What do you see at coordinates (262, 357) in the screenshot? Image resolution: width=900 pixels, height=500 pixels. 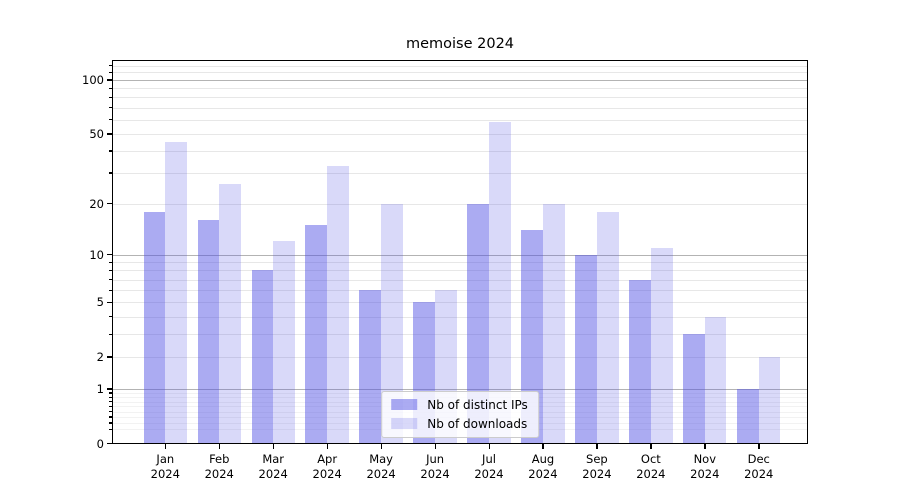 I see `bar-distinct-ips-mar` at bounding box center [262, 357].